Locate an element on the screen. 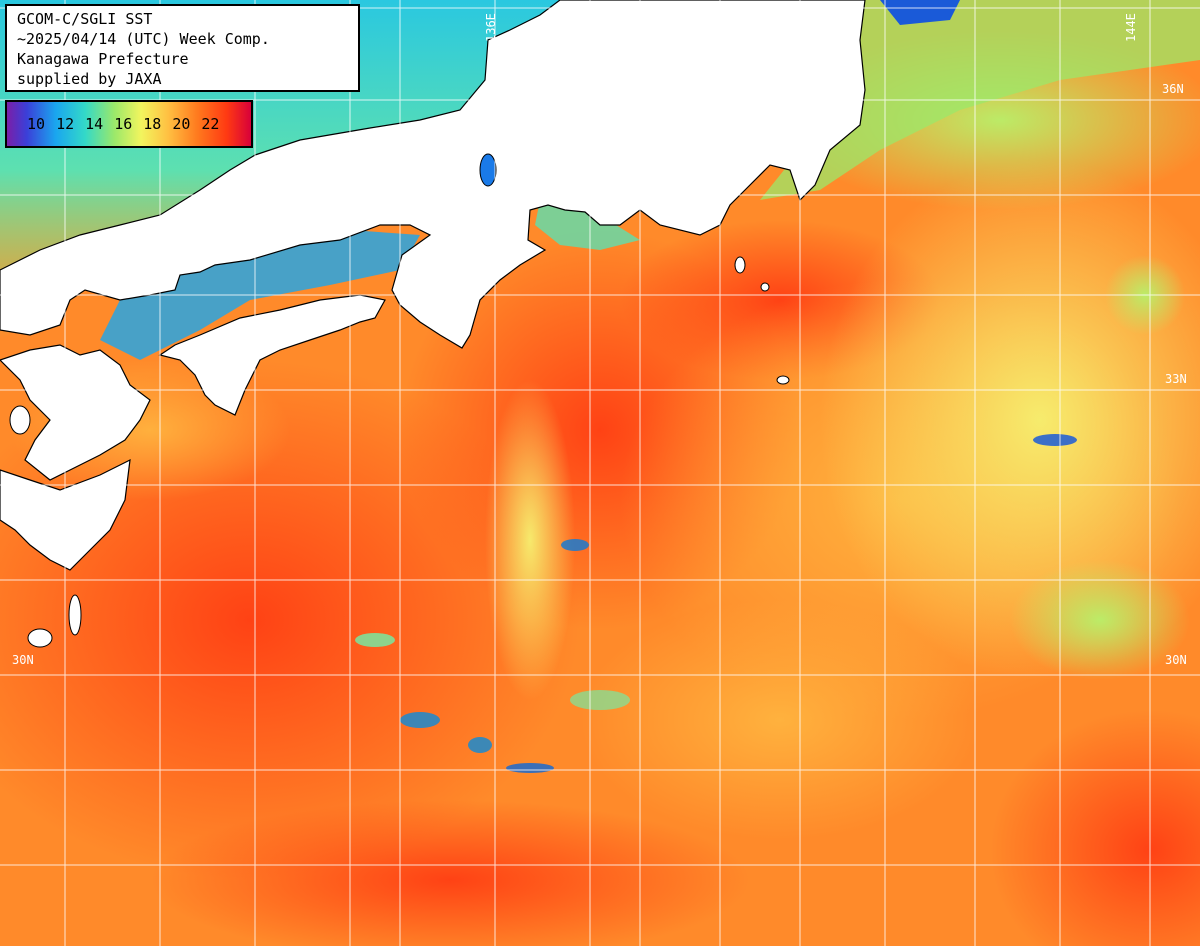 The height and width of the screenshot is (946, 1200). title-line-date: ~2025/04/14 (UTC) Week Comp. is located at coordinates (143, 39).